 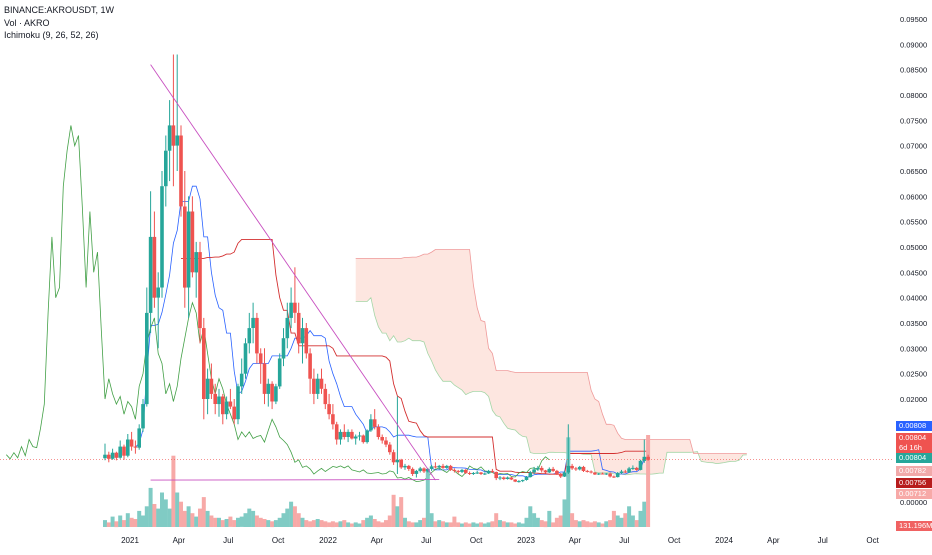 I want to click on y-tick-label: 0.05000, so click(x=913, y=247).